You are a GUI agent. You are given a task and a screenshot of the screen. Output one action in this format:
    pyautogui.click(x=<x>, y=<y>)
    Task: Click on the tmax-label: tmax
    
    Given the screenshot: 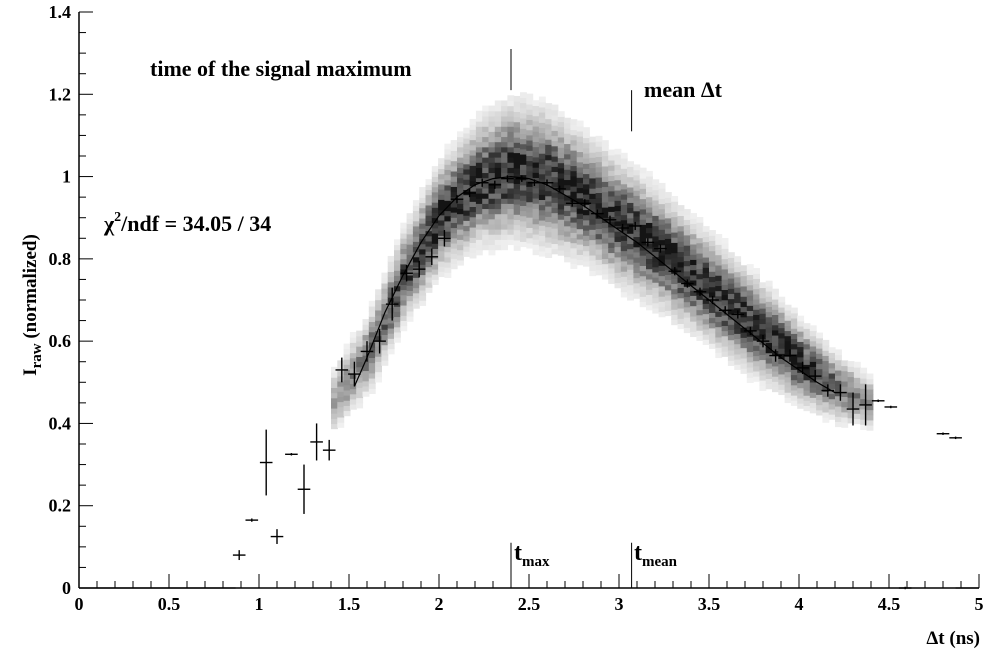 What is the action you would take?
    pyautogui.click(x=532, y=555)
    